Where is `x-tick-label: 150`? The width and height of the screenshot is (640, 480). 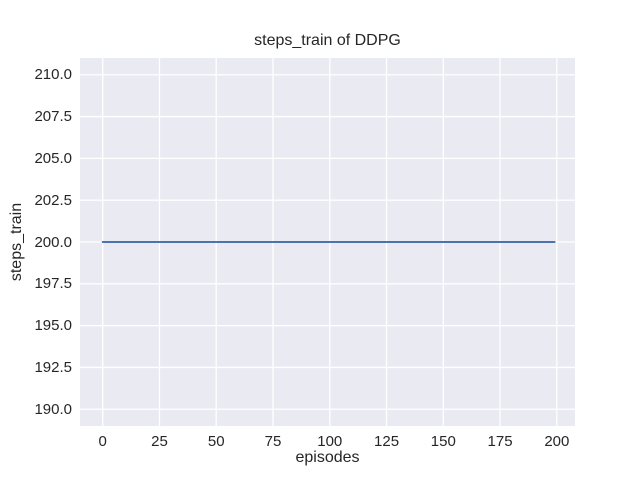
x-tick-label: 150 is located at coordinates (443, 441).